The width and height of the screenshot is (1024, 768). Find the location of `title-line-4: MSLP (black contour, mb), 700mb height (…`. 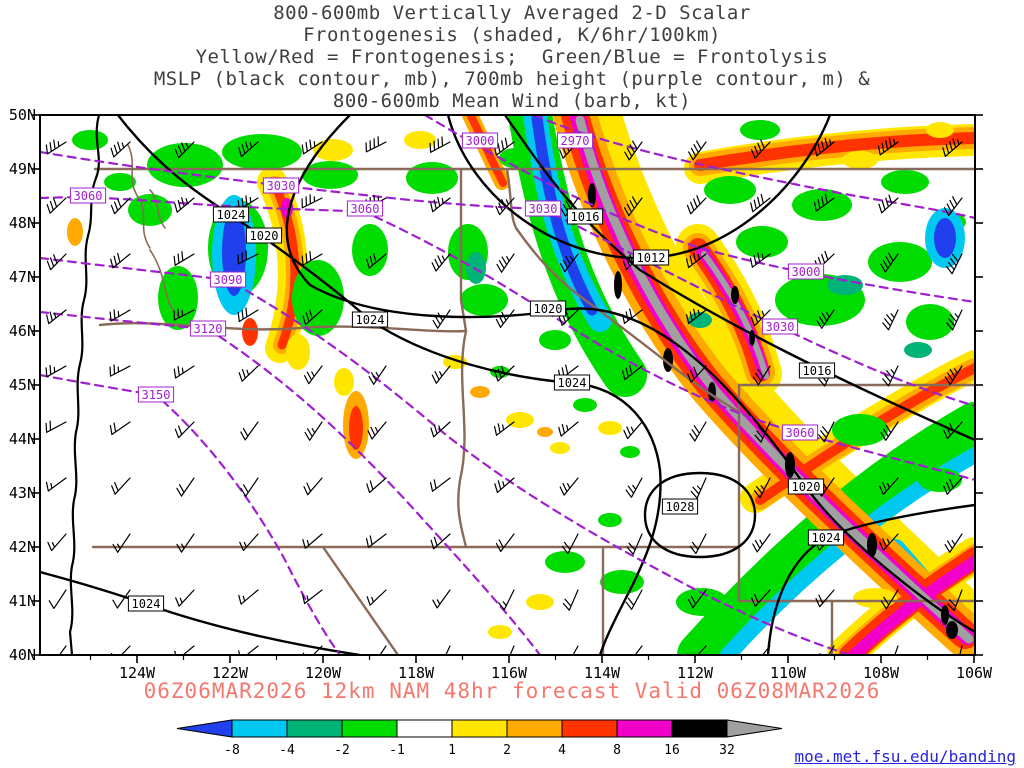

title-line-4: MSLP (black contour, mb), 700mb height (… is located at coordinates (512, 79).